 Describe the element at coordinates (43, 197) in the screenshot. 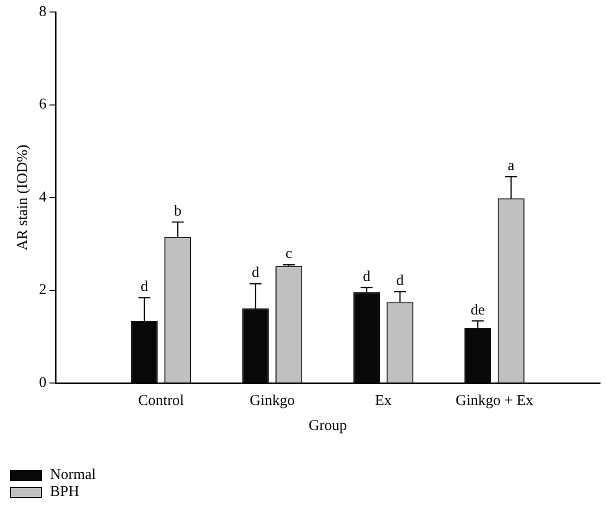

I see `y-tick-label: 4` at that location.